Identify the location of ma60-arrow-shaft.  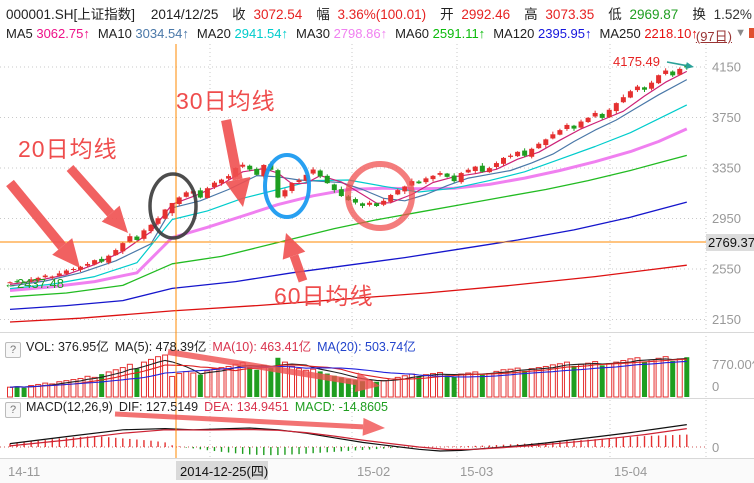
(298, 268).